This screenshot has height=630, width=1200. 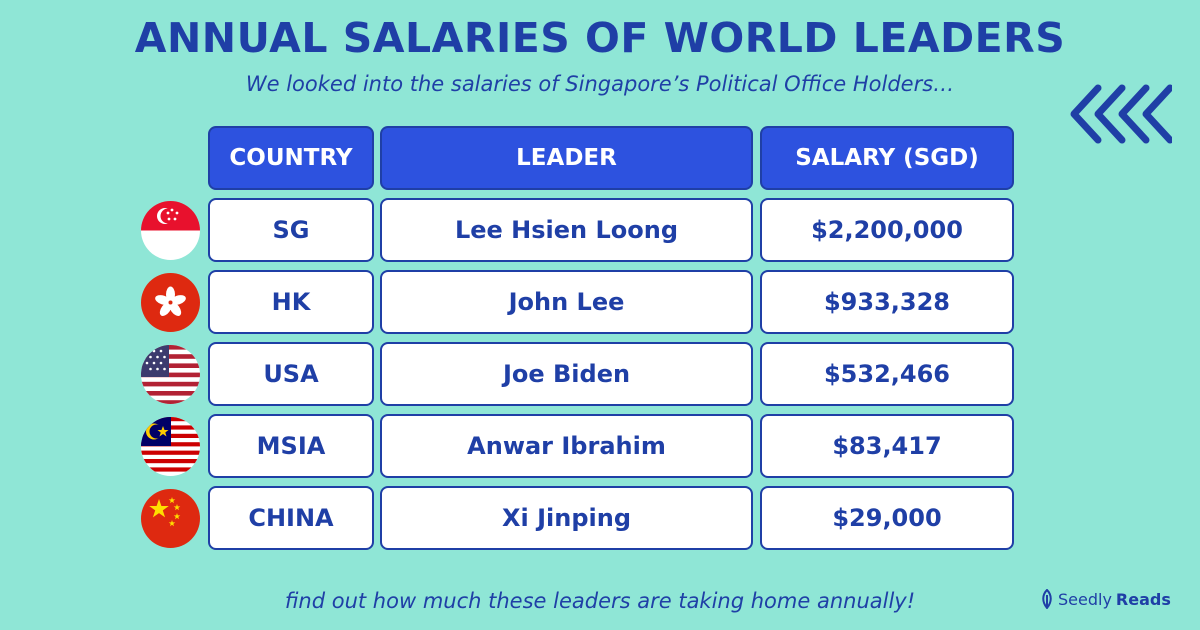 What do you see at coordinates (566, 230) in the screenshot?
I see `table-row-leader: Lee Hsien Loong` at bounding box center [566, 230].